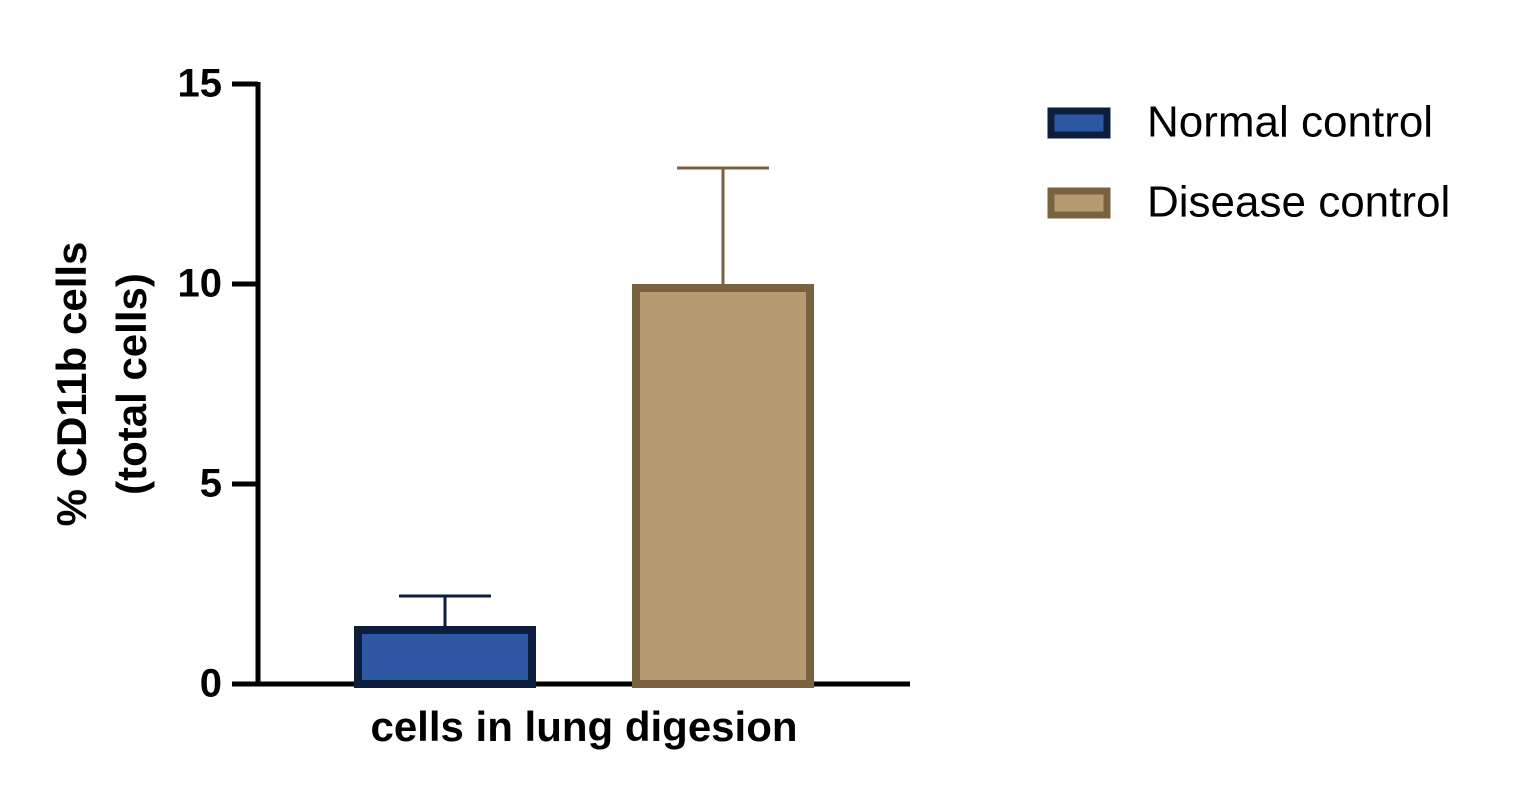 The image size is (1534, 799). What do you see at coordinates (200, 284) in the screenshot?
I see `y-tick-label: 10` at bounding box center [200, 284].